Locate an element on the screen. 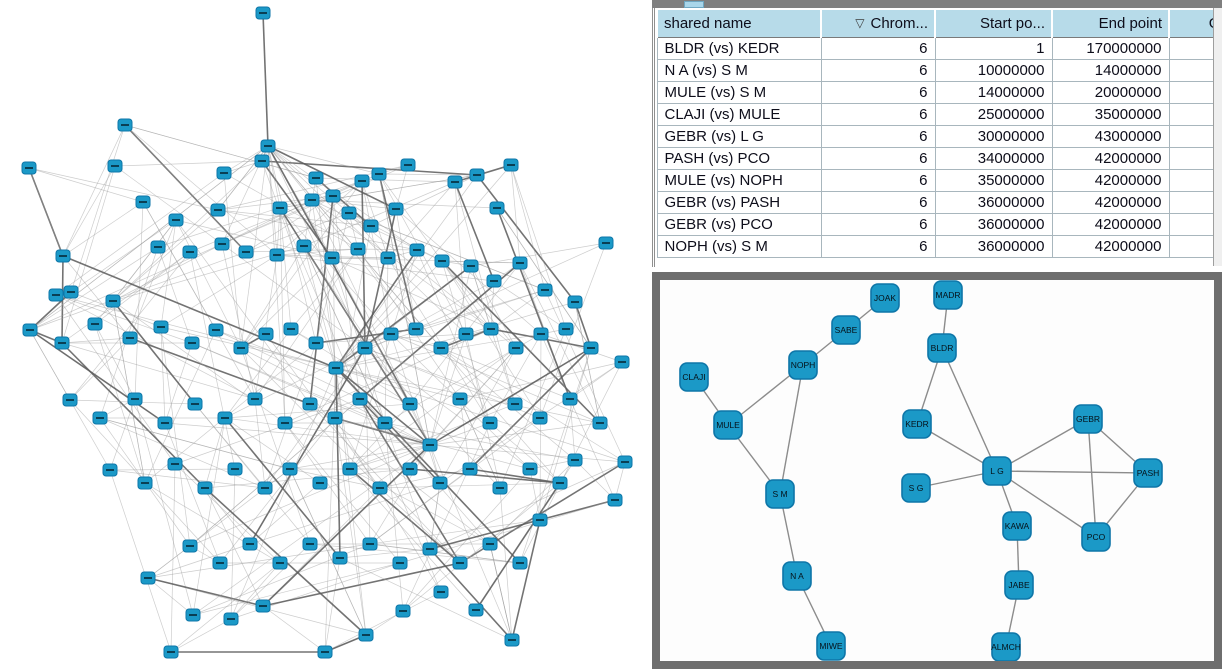  table-row: NOPH (vs) S M636000000420000009.9 is located at coordinates (939, 246).